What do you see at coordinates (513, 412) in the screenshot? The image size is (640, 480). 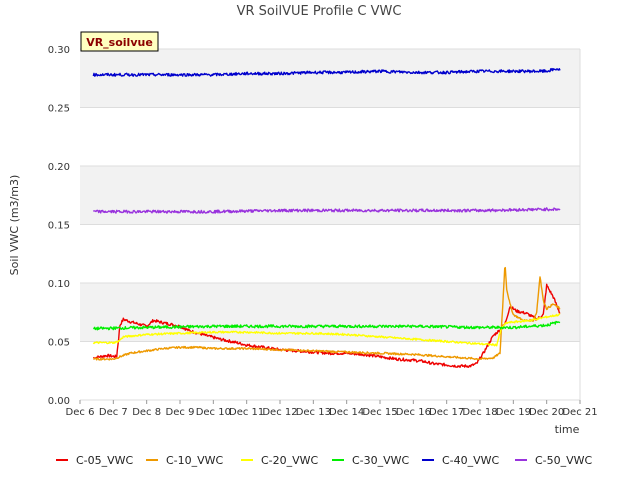 I see `x-tick-label: Dec 19` at bounding box center [513, 412].